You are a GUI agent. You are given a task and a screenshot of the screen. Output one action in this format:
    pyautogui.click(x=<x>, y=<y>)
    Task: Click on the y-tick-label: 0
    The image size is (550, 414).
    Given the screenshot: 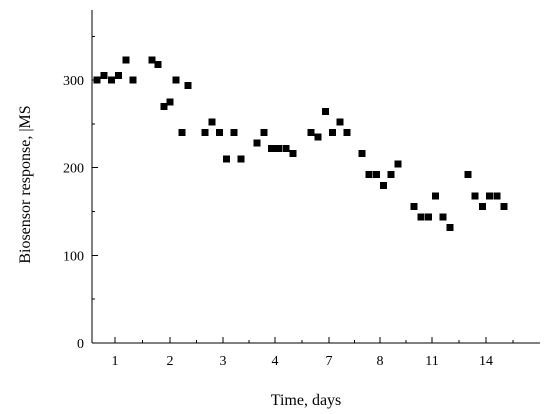 What is the action you would take?
    pyautogui.click(x=80, y=344)
    